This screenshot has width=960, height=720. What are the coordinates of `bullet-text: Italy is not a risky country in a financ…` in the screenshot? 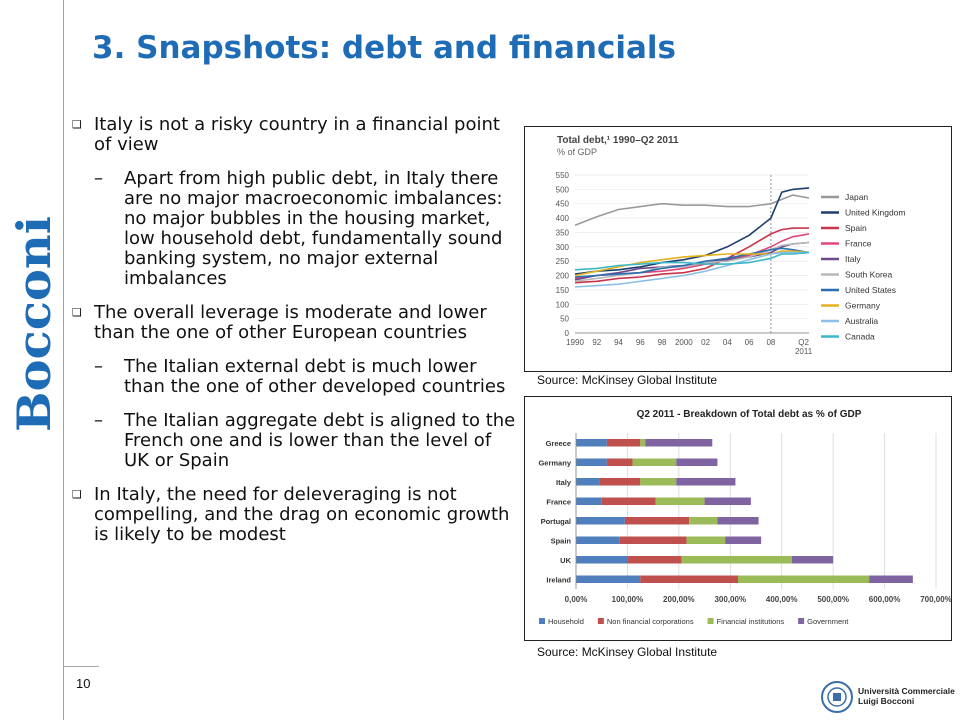 It's located at (297, 134).